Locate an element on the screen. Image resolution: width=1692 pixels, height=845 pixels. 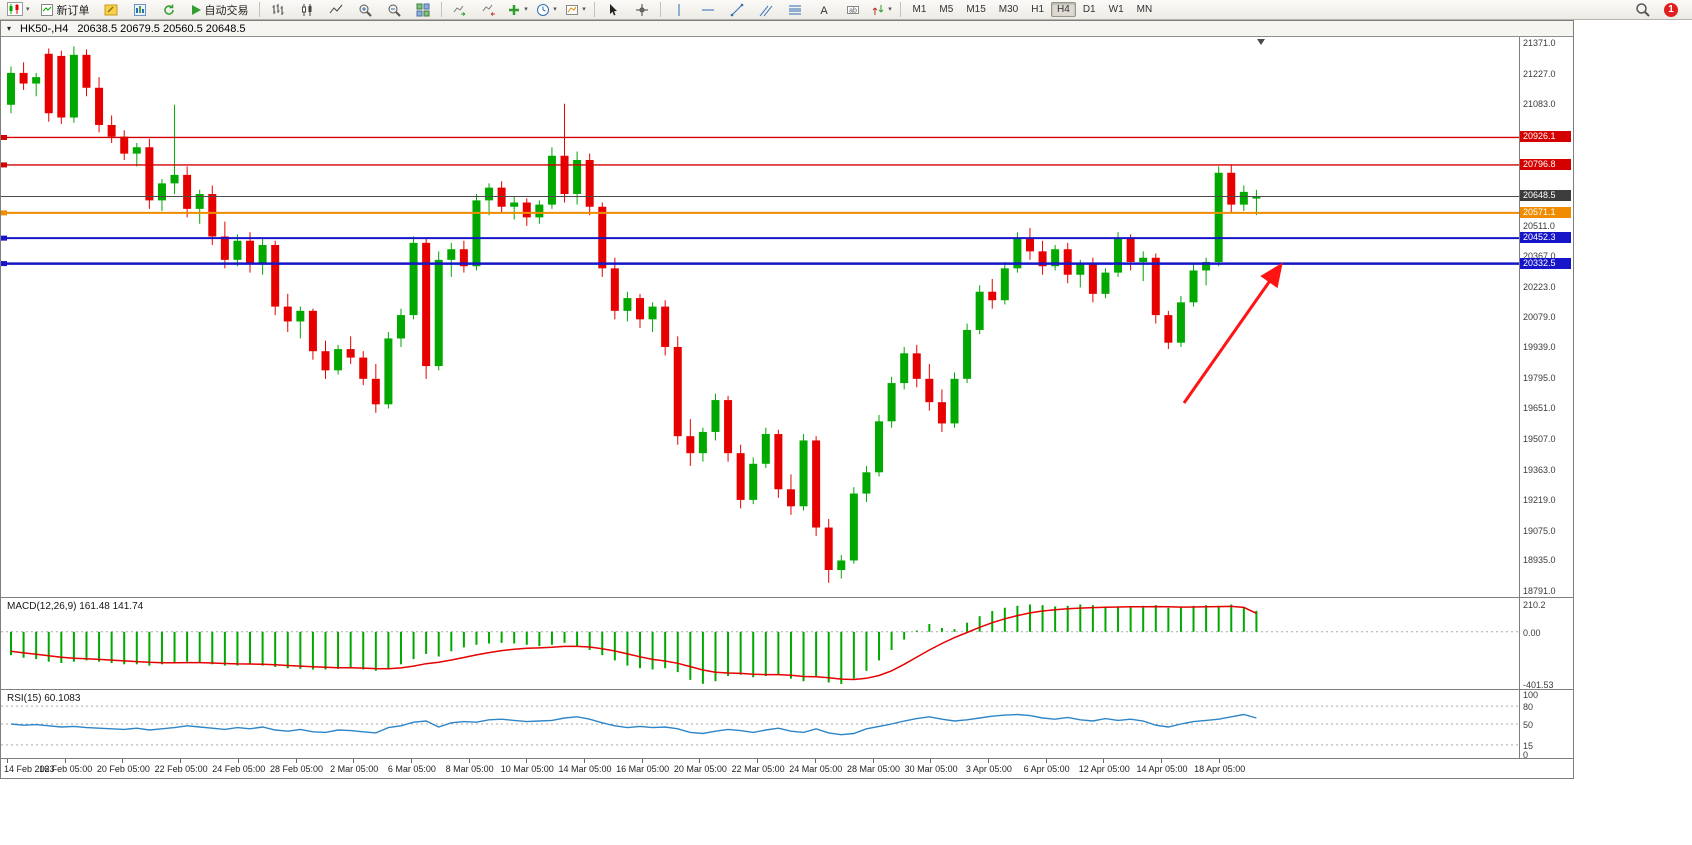
price-axis-label: 19363.0 is located at coordinates (1539, 469).